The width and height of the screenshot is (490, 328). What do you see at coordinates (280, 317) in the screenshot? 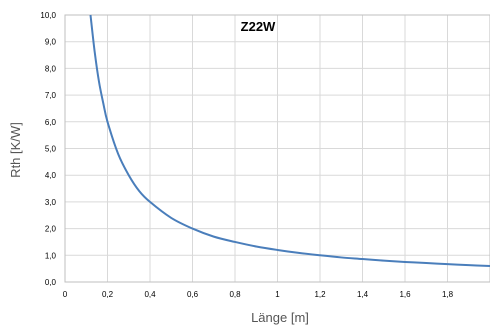
I see `x-axis-title: Länge [m]` at bounding box center [280, 317].